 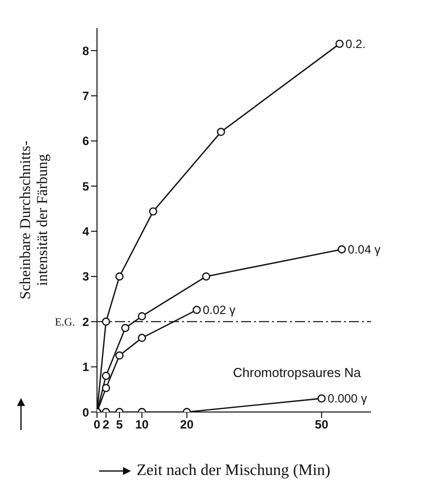 I want to click on annotation: Chromotropsaures Na, so click(x=297, y=372).